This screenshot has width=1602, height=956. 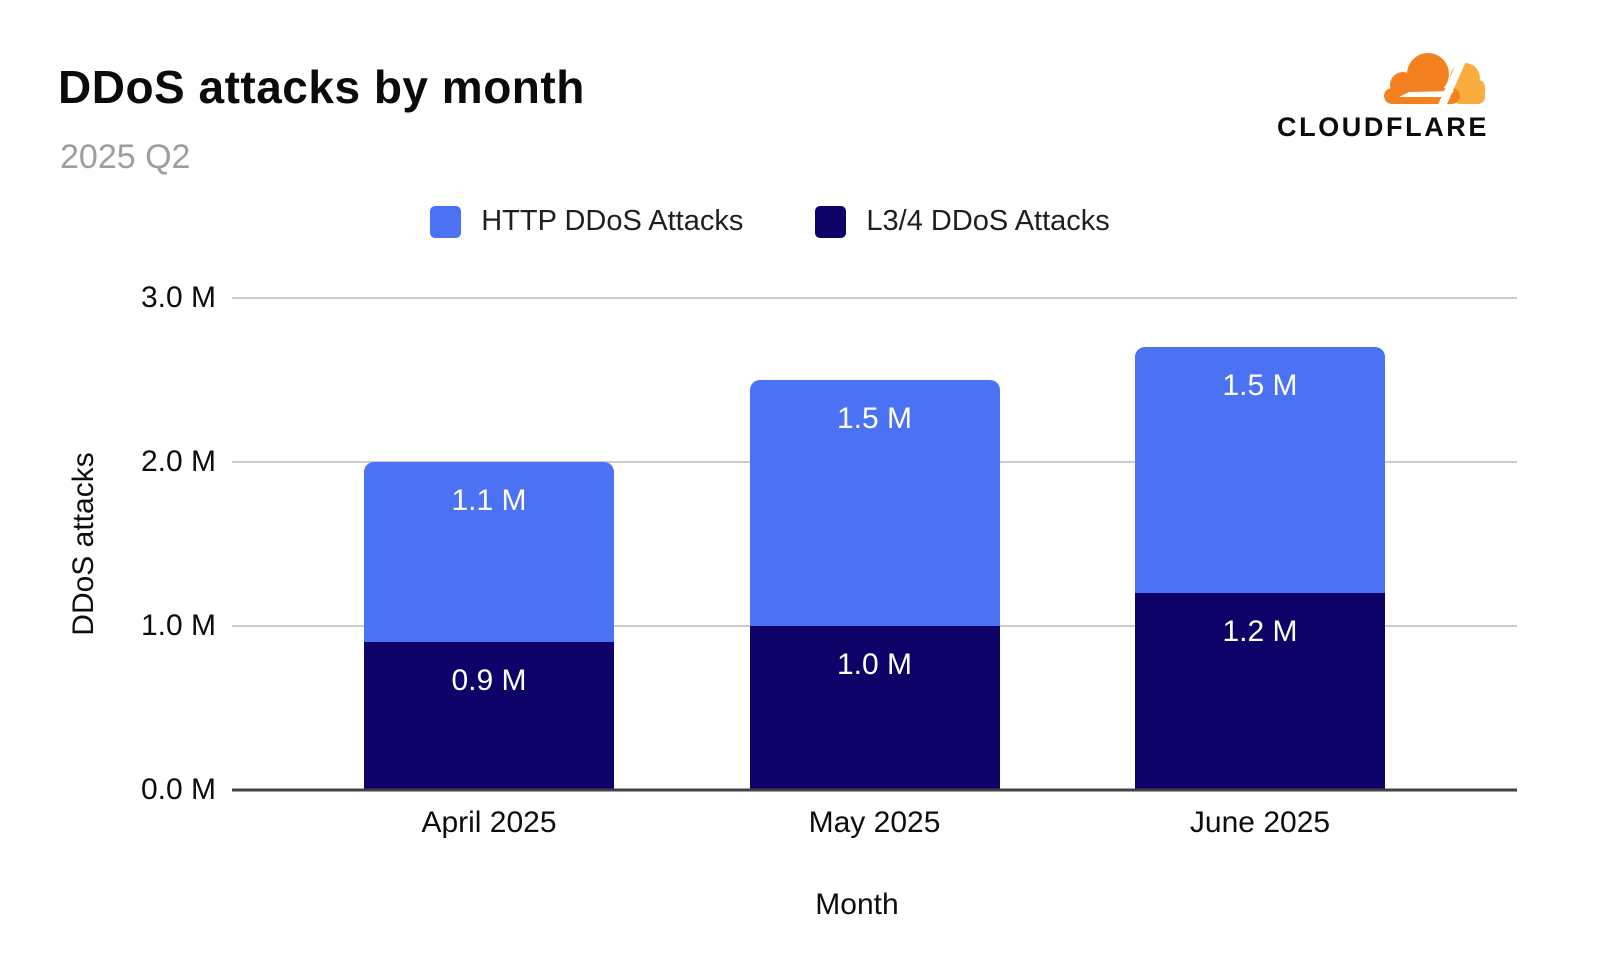 What do you see at coordinates (1383, 127) in the screenshot?
I see `cloudflare-wordmark: CLOUDFLARE` at bounding box center [1383, 127].